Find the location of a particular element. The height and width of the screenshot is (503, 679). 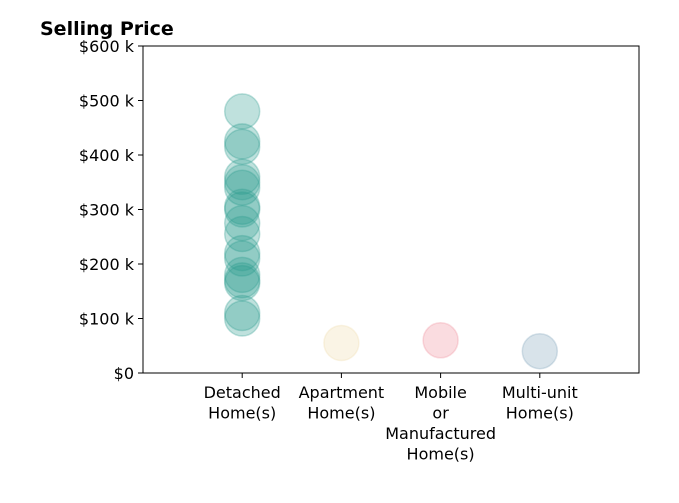

y-tick-label: $400 k is located at coordinates (107, 155).